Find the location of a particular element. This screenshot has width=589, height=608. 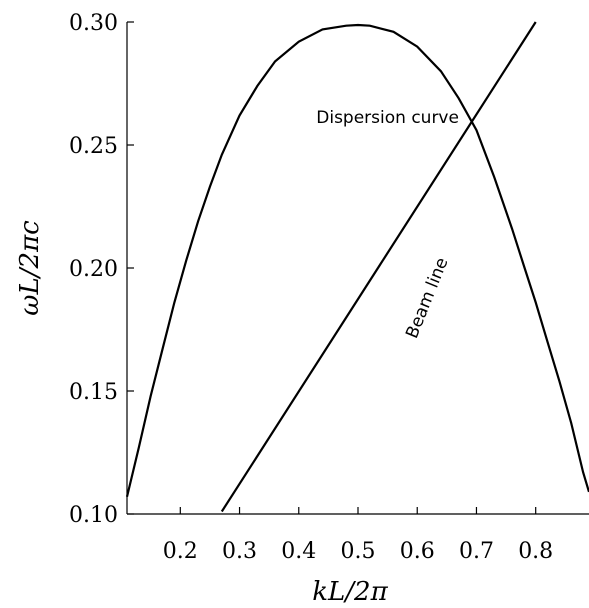

x-tick-label: 0.8 is located at coordinates (535, 551).